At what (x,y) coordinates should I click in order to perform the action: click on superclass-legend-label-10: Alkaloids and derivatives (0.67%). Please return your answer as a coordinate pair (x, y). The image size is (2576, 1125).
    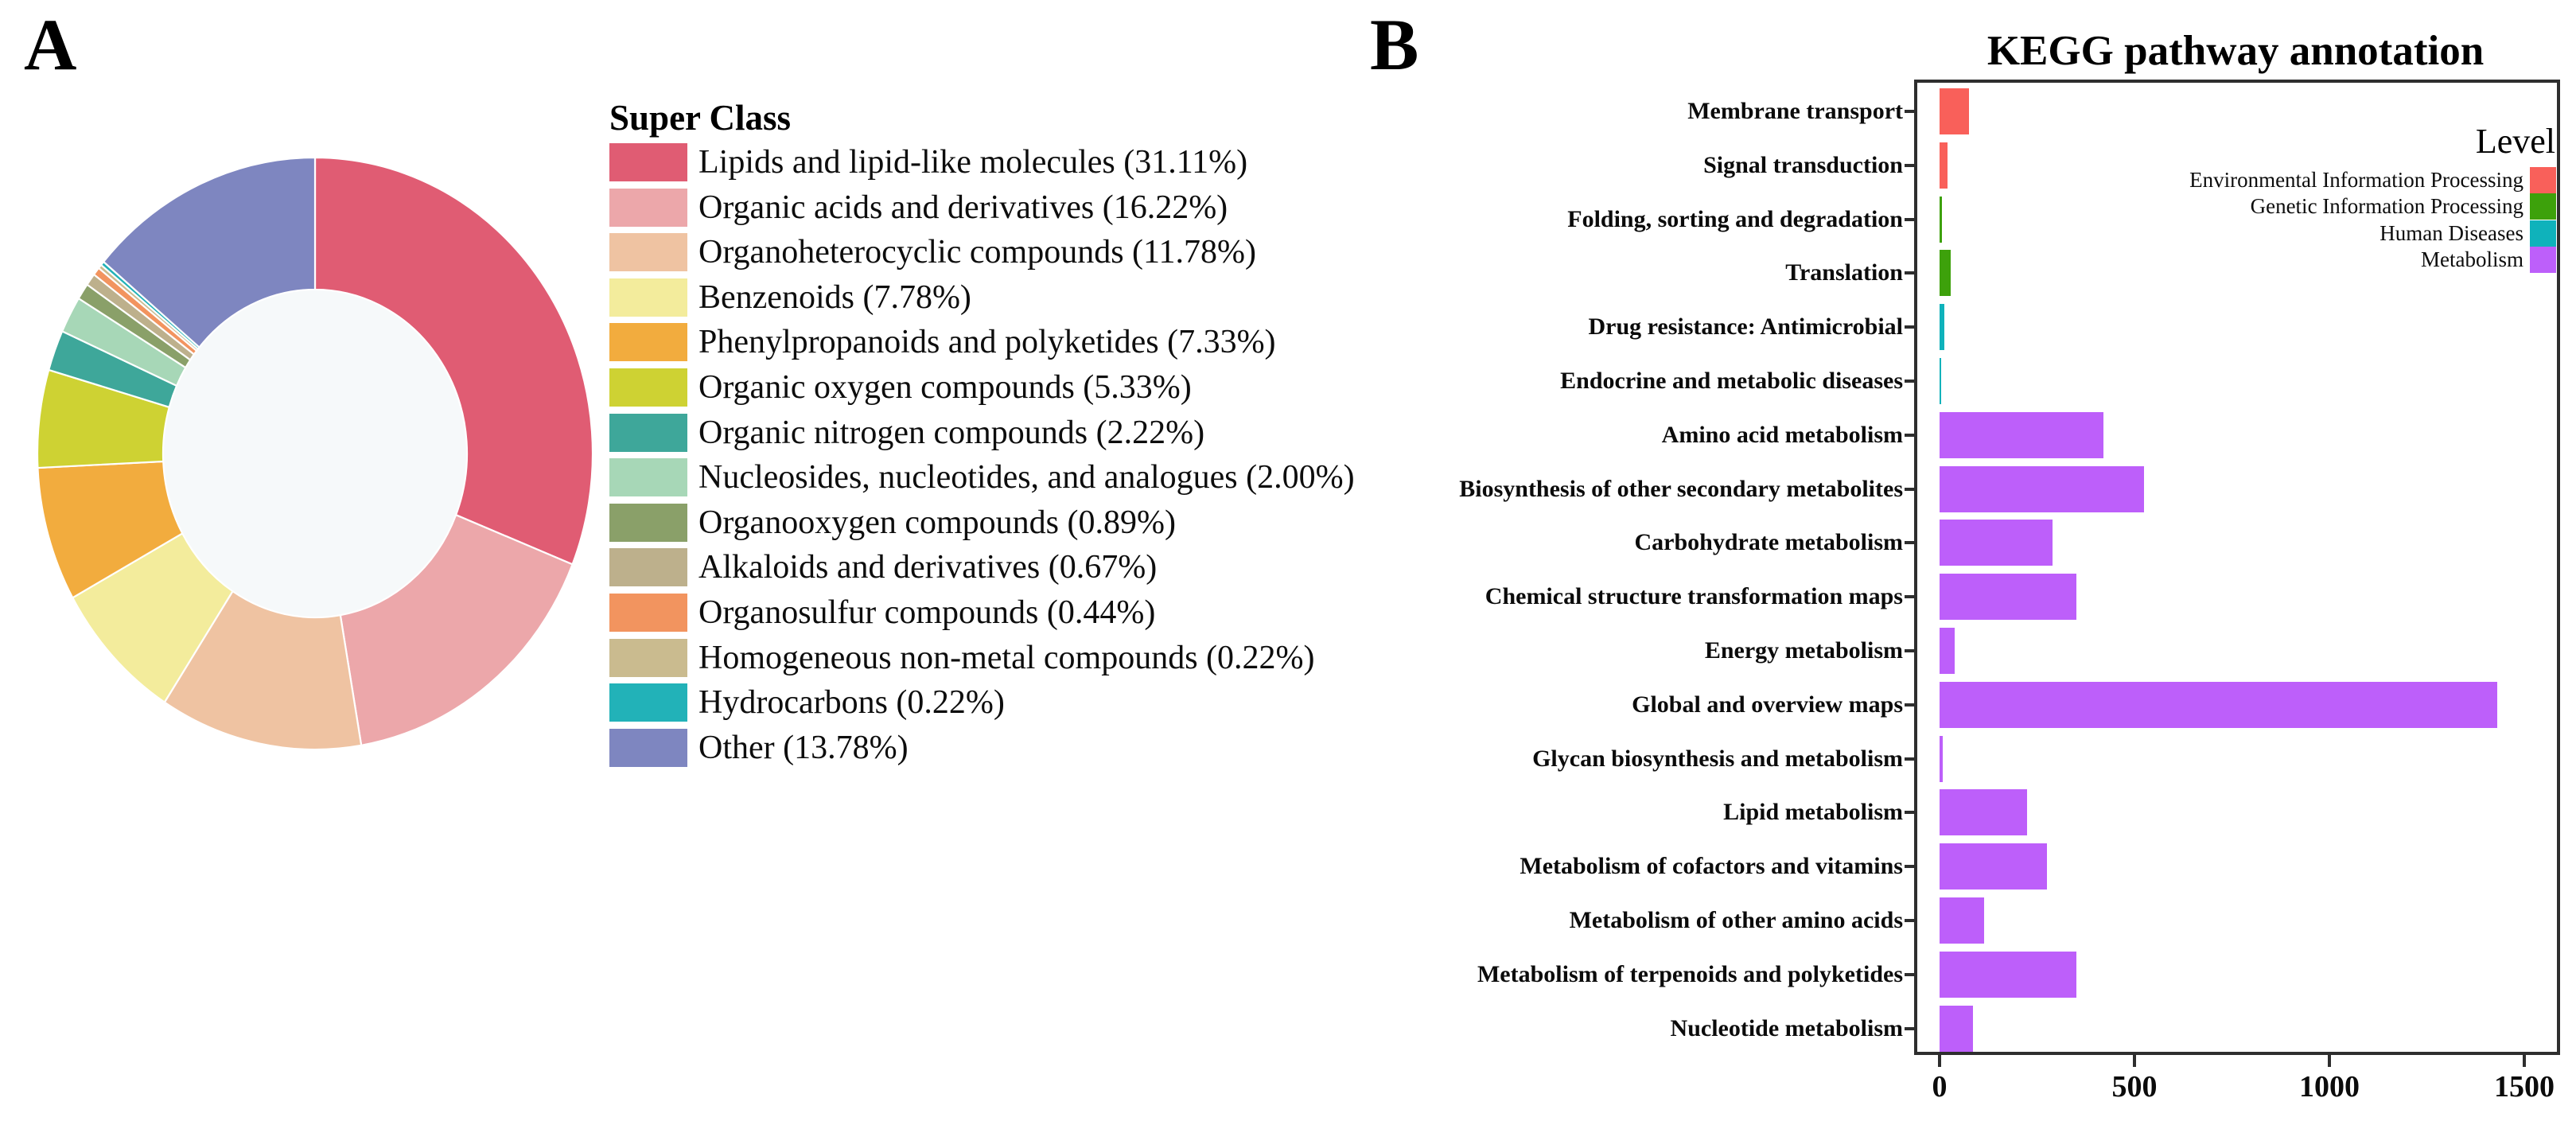
    Looking at the image, I should click on (928, 567).